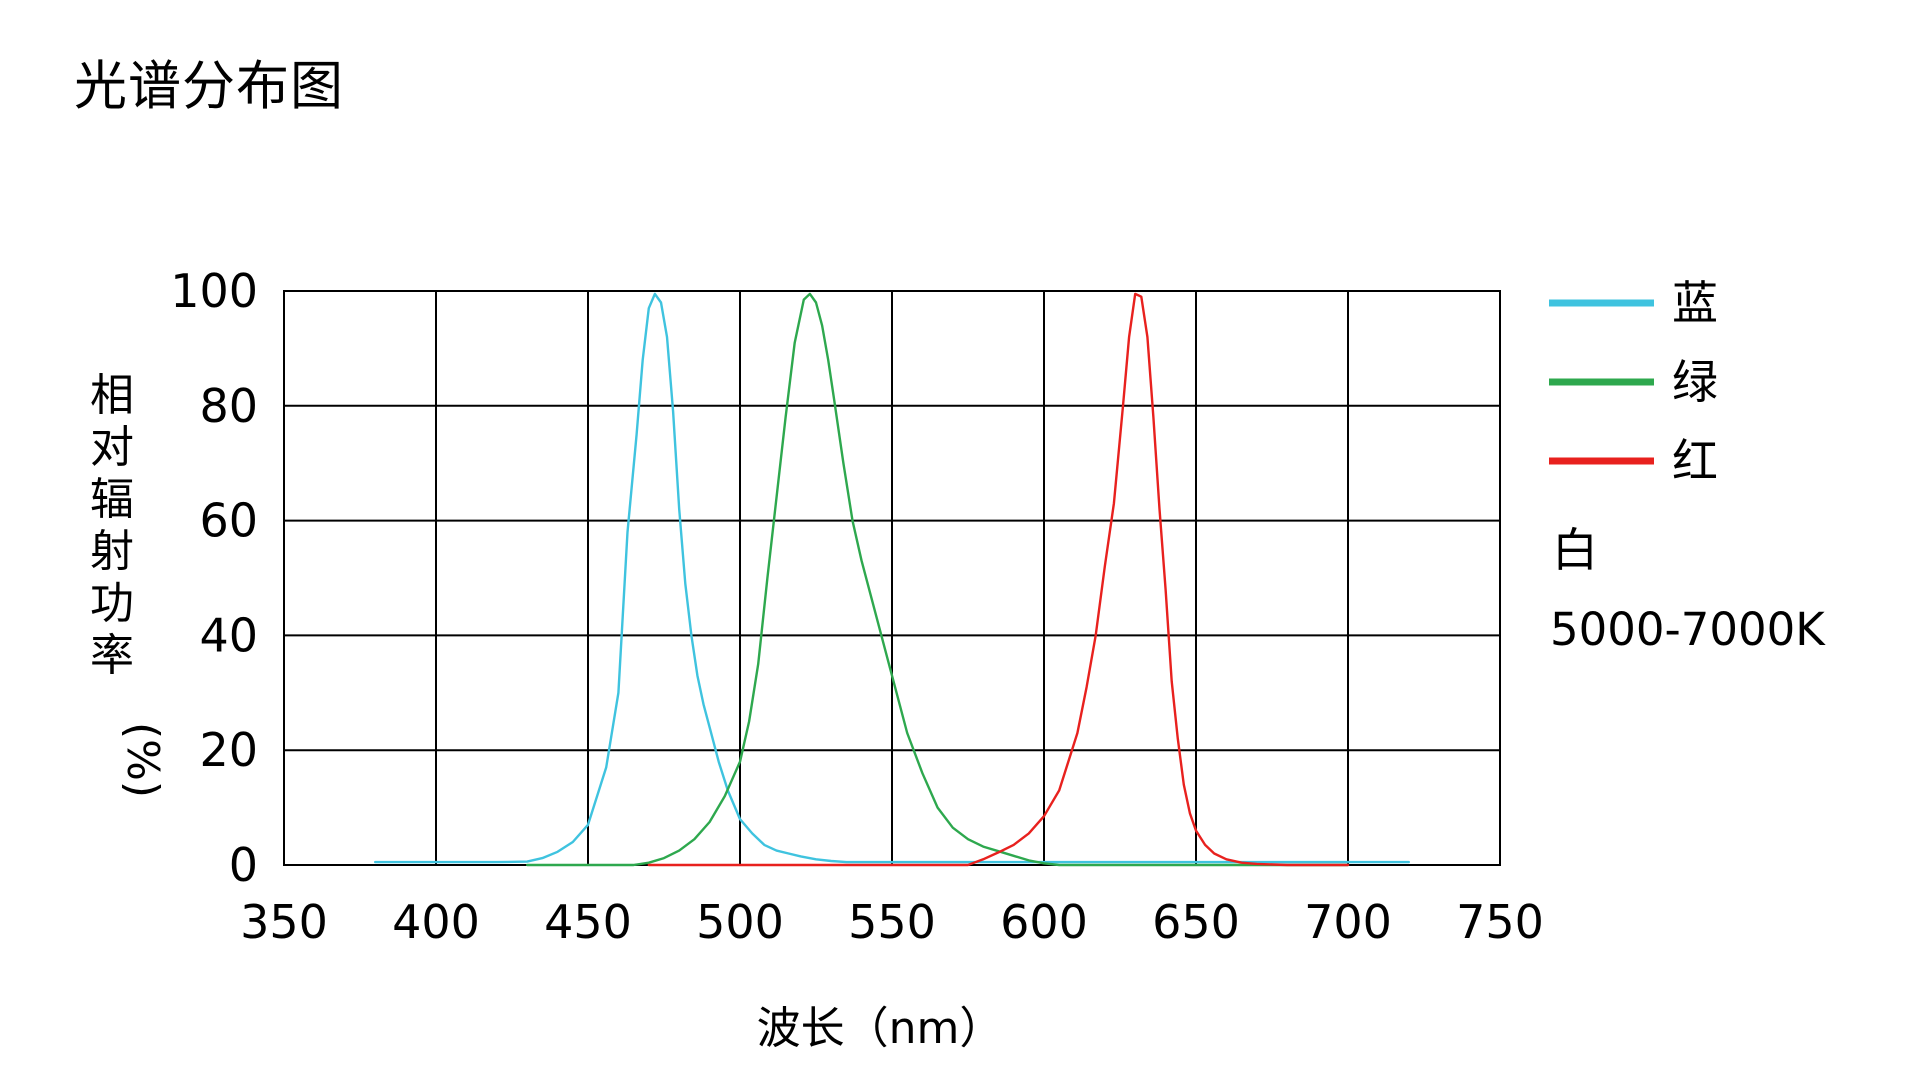 This screenshot has height=1080, width=1920. I want to click on chart-title: 光谱分布图, so click(209, 86).